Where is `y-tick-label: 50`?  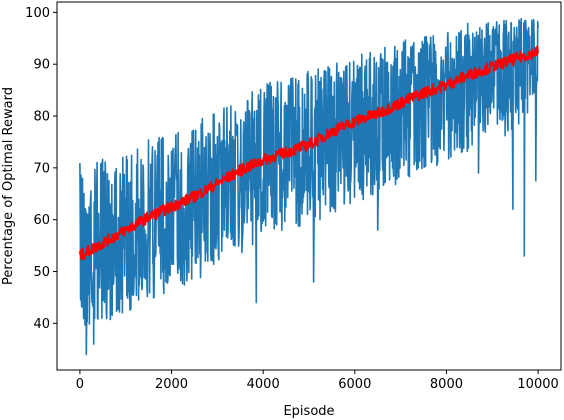
y-tick-label: 50 is located at coordinates (41, 272).